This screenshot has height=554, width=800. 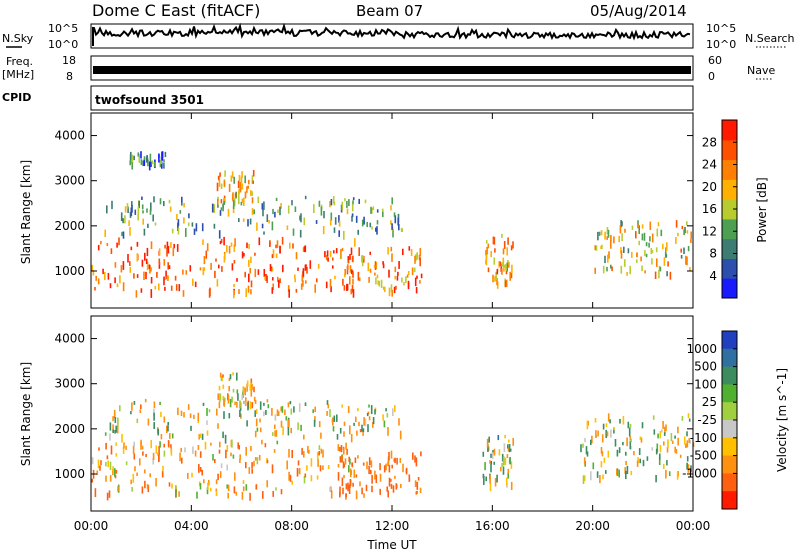 I want to click on nave-label: Nave, so click(x=761, y=70).